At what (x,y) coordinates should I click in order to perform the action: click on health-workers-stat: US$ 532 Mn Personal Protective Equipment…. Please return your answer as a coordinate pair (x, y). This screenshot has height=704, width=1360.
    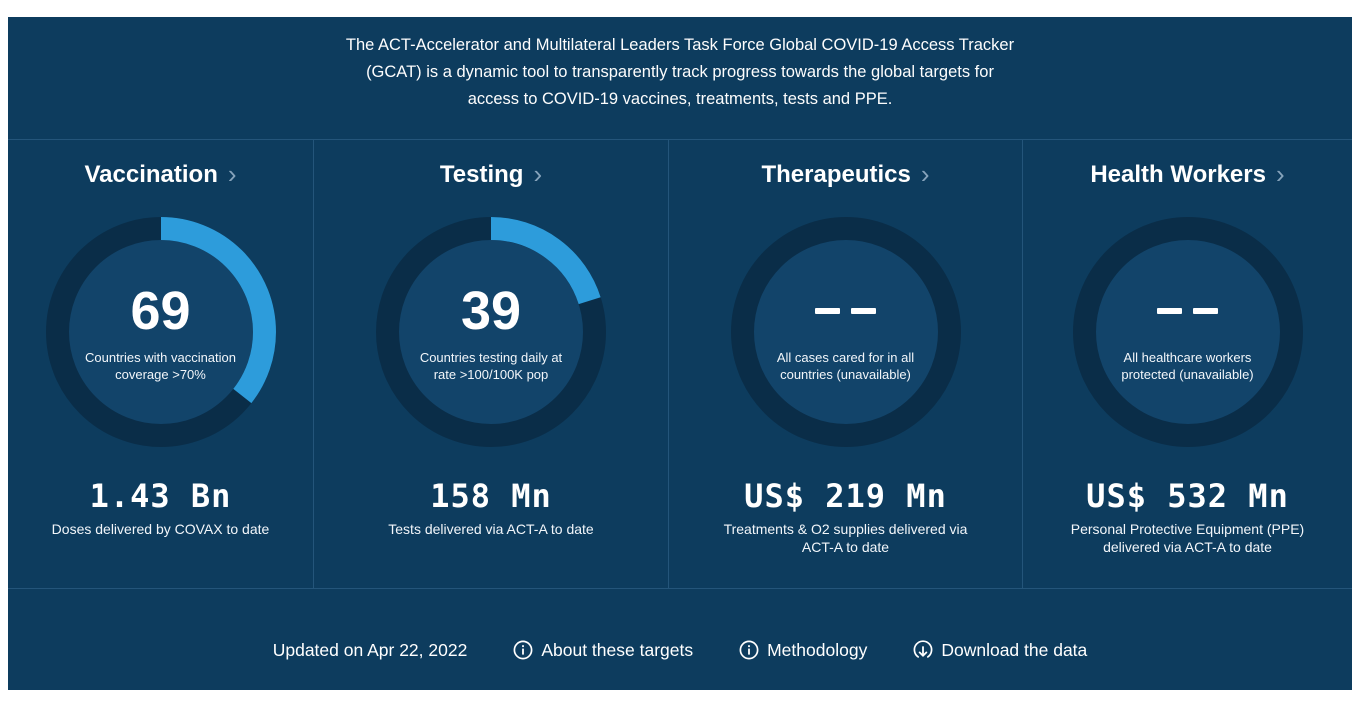
    Looking at the image, I should click on (1187, 517).